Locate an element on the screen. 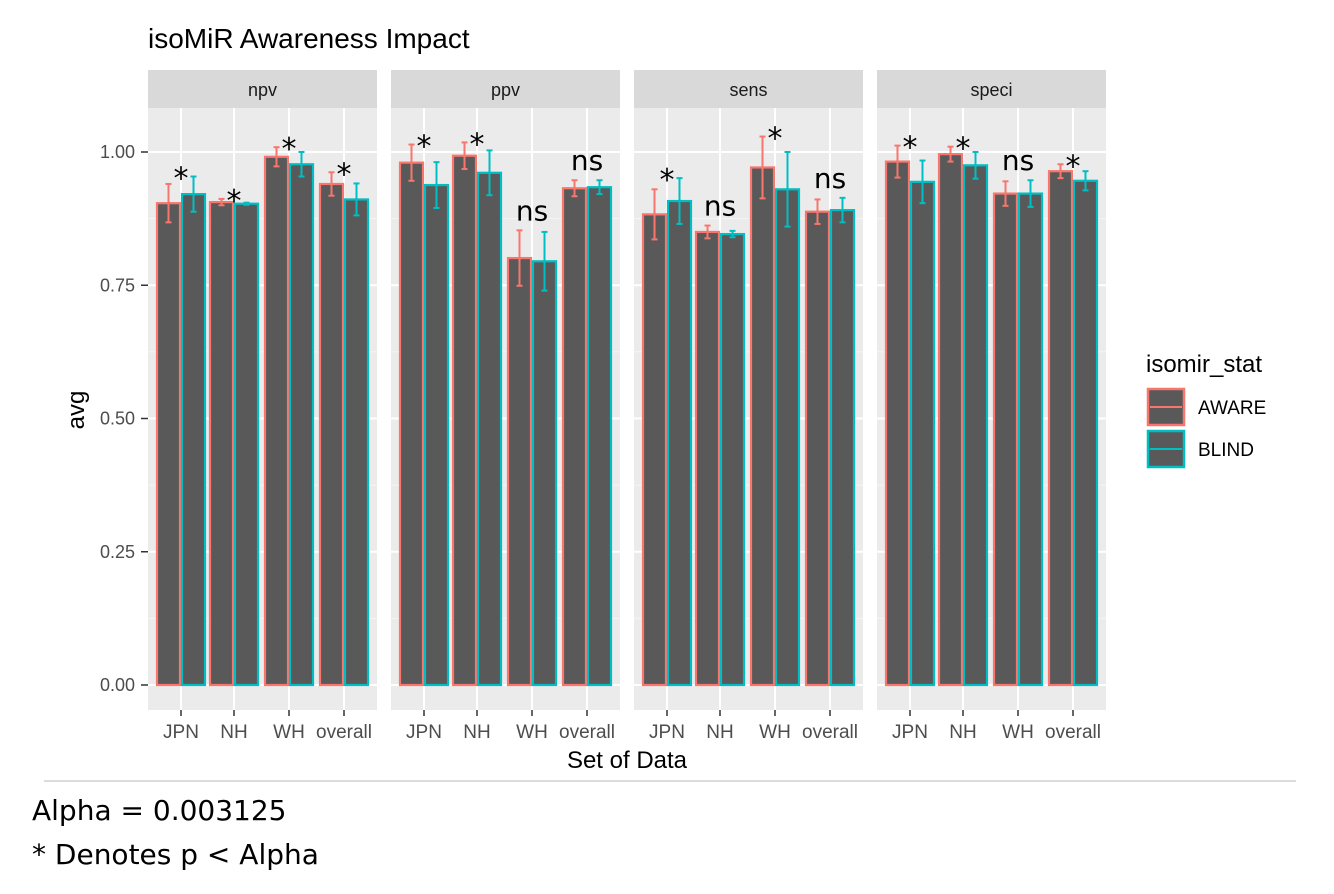 The height and width of the screenshot is (894, 1334). y-tick-label: 0.25 is located at coordinates (117, 552).